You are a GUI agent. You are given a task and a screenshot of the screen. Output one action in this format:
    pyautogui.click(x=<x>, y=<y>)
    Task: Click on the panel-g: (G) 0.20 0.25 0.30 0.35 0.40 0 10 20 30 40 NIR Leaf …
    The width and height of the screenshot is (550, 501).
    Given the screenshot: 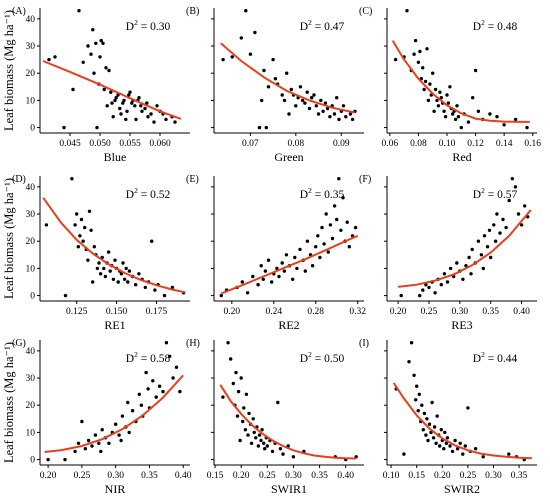 What is the action you would take?
    pyautogui.click(x=97, y=417)
    